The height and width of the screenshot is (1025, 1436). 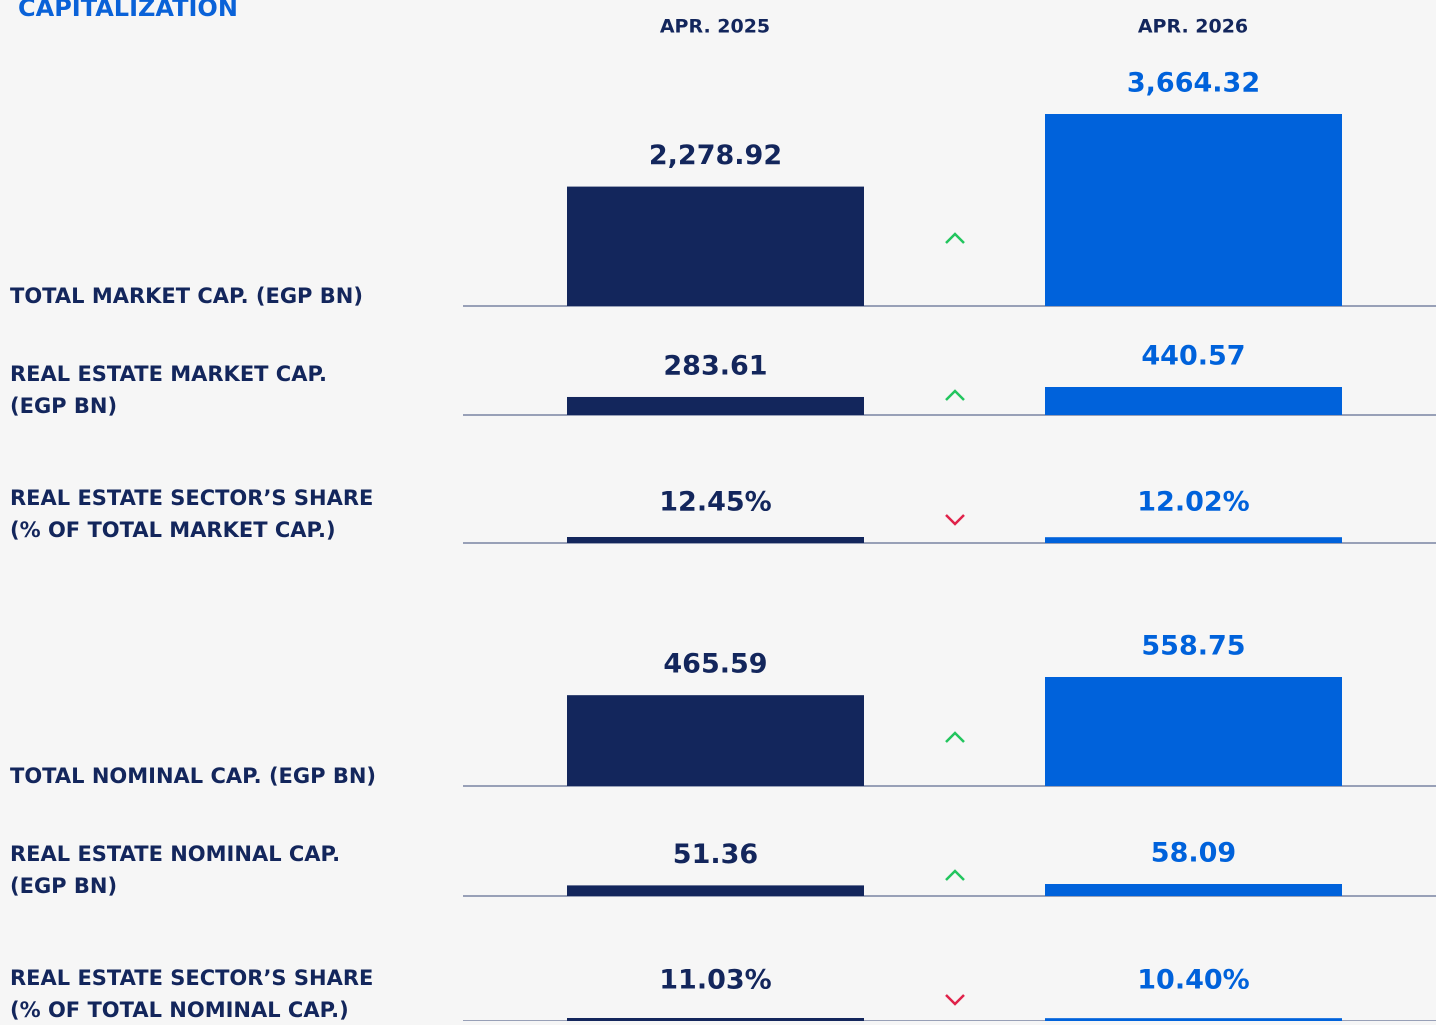 What do you see at coordinates (179, 1009) in the screenshot?
I see `row-label: (% OF TOTAL NOMINAL CAP.)` at bounding box center [179, 1009].